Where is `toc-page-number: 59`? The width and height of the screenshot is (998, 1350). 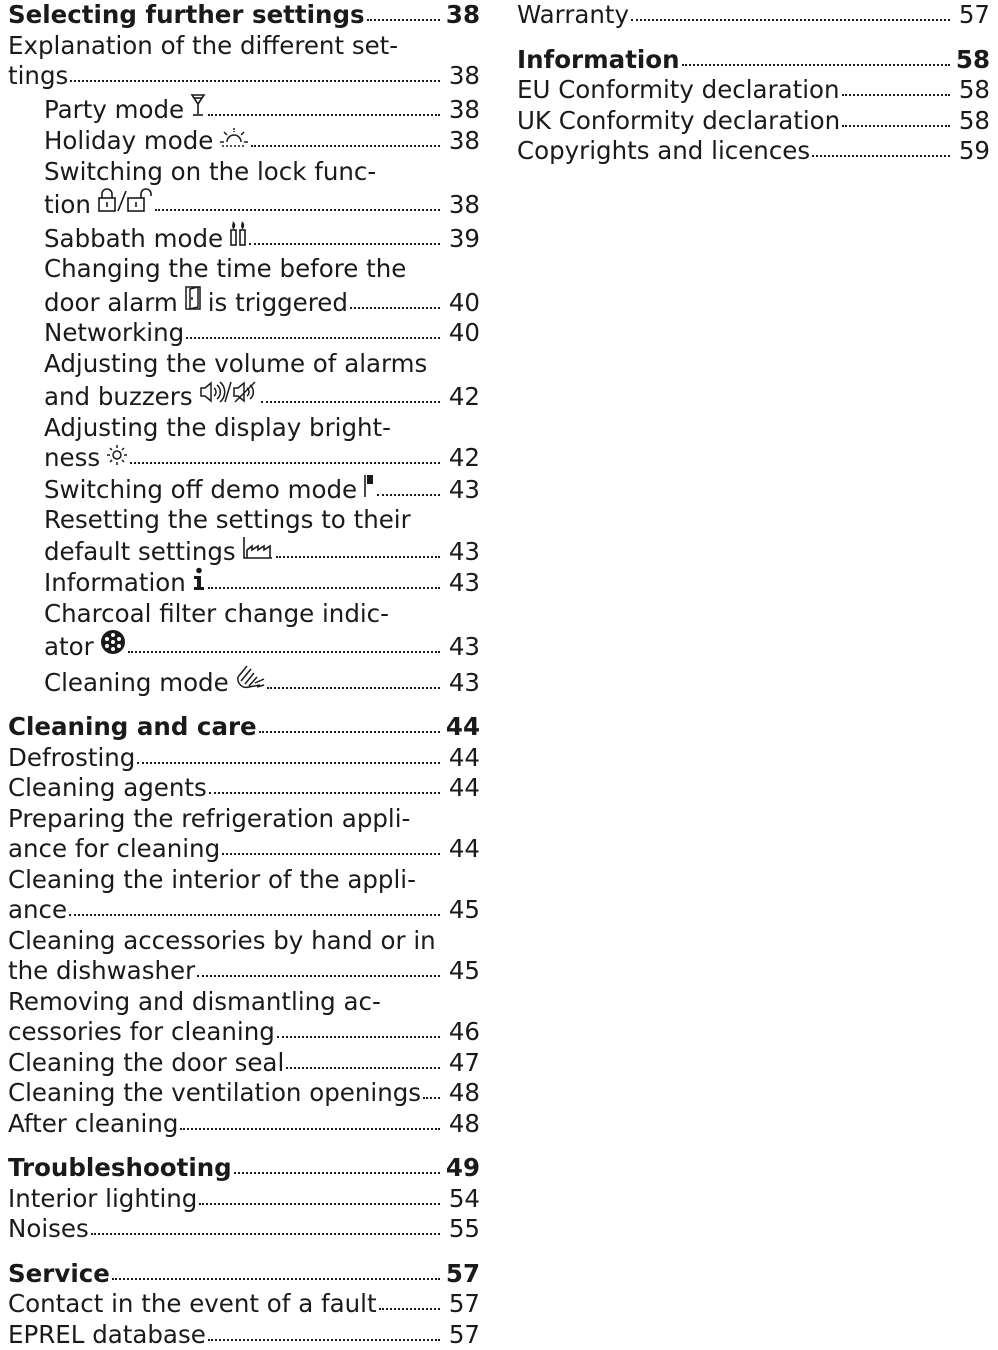 toc-page-number: 59 is located at coordinates (971, 151).